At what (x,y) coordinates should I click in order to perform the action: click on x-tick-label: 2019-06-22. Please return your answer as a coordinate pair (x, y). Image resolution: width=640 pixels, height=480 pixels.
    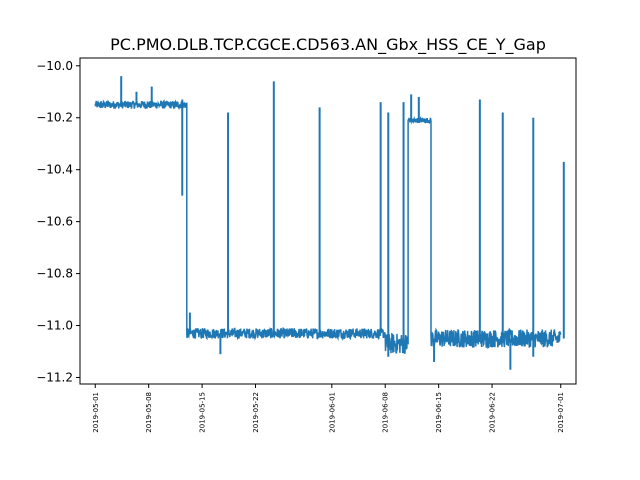
    Looking at the image, I should click on (493, 412).